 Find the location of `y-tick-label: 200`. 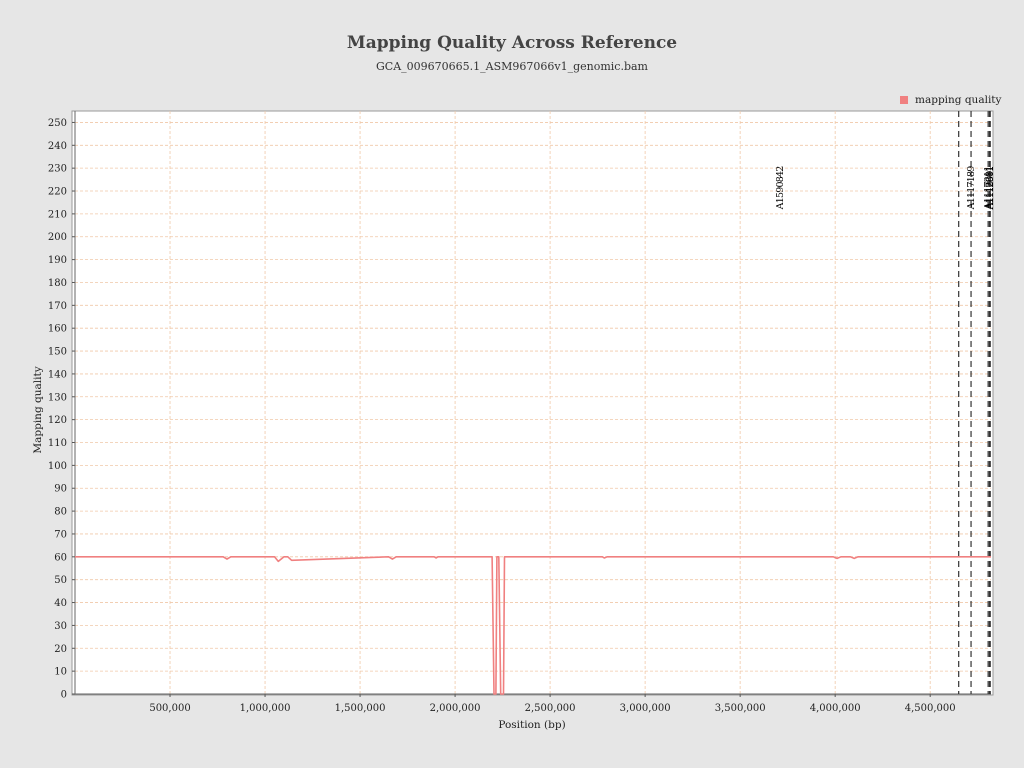

y-tick-label: 200 is located at coordinates (57, 237).